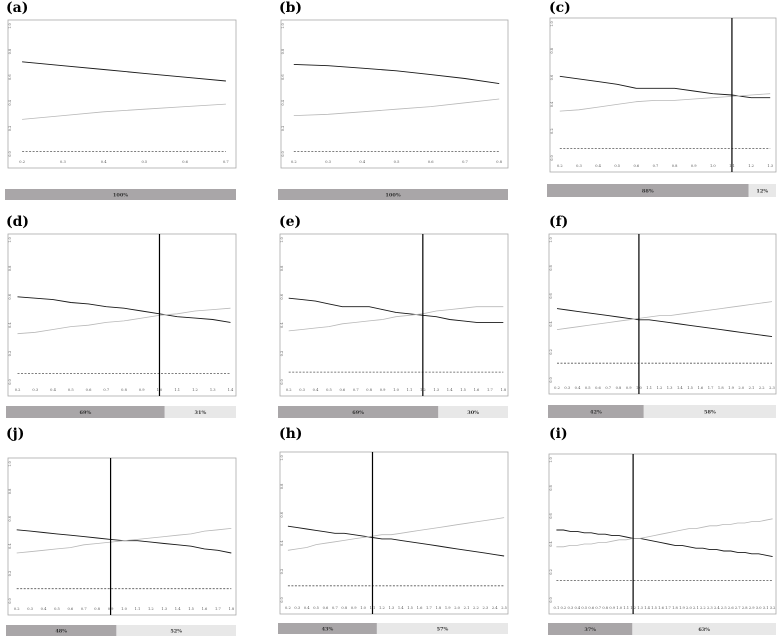 This screenshot has width=778, height=640. Describe the element at coordinates (741, 388) in the screenshot. I see `x-tick-label: 2.0` at that location.